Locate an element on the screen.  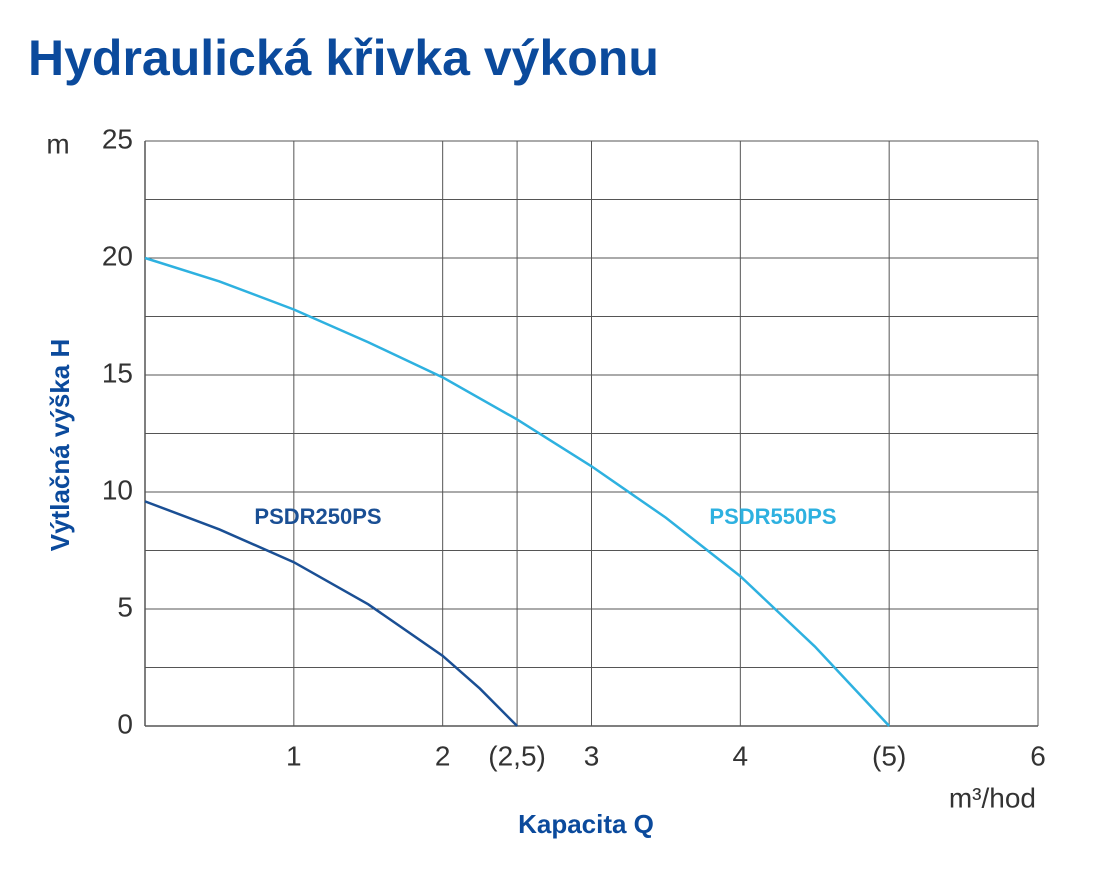
y-tick-label: 10 is located at coordinates (117, 489).